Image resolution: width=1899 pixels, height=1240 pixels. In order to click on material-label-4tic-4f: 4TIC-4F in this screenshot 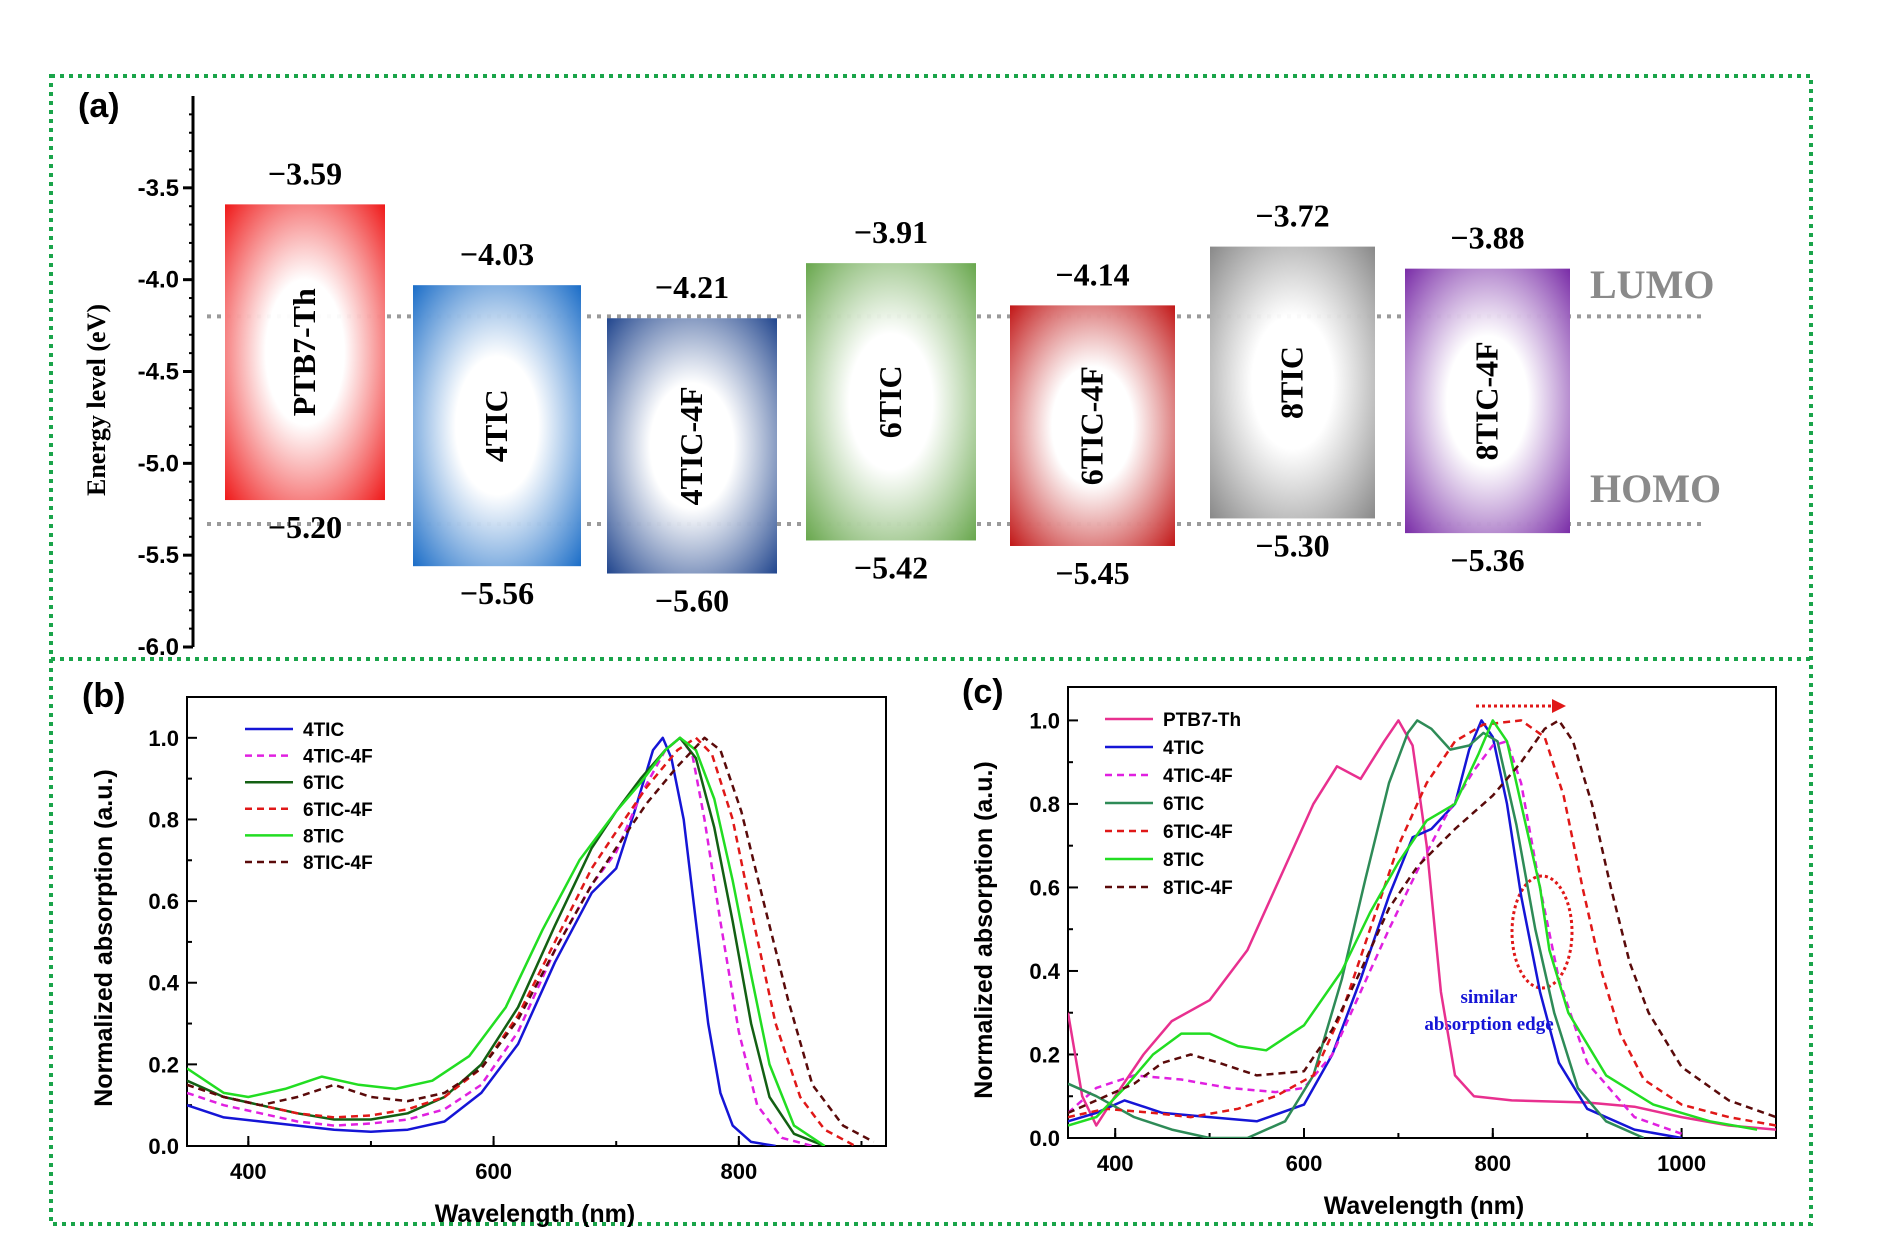, I will do `click(691, 445)`.